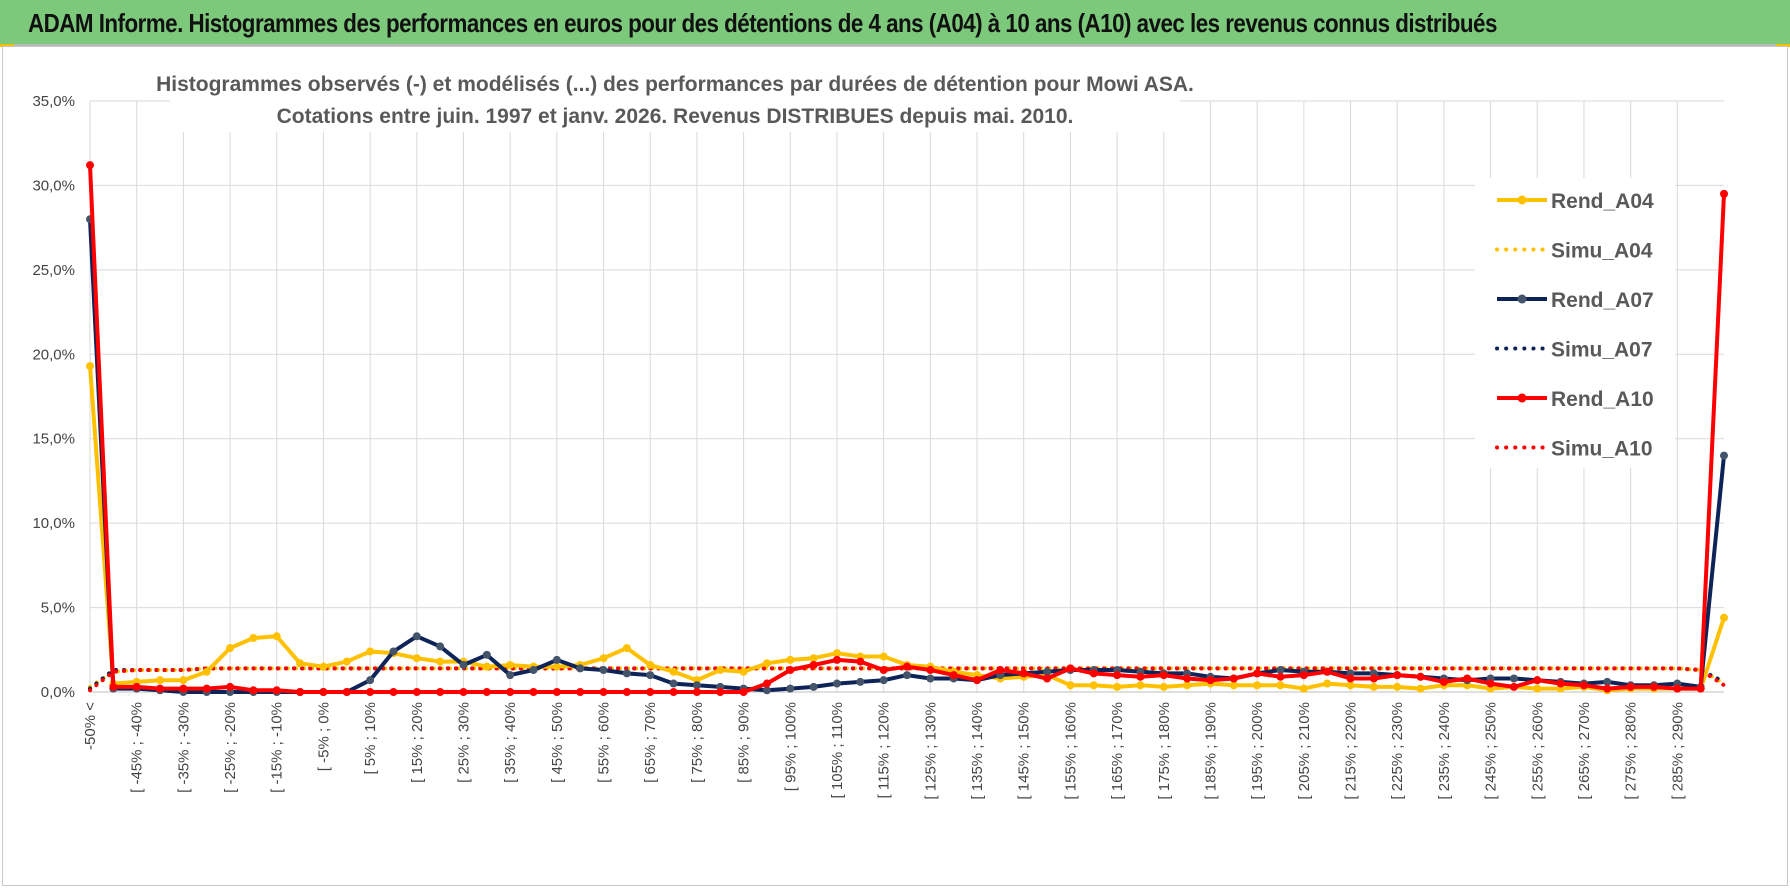  Describe the element at coordinates (1574, 350) in the screenshot. I see `legend-entry: Simu_A07` at that location.